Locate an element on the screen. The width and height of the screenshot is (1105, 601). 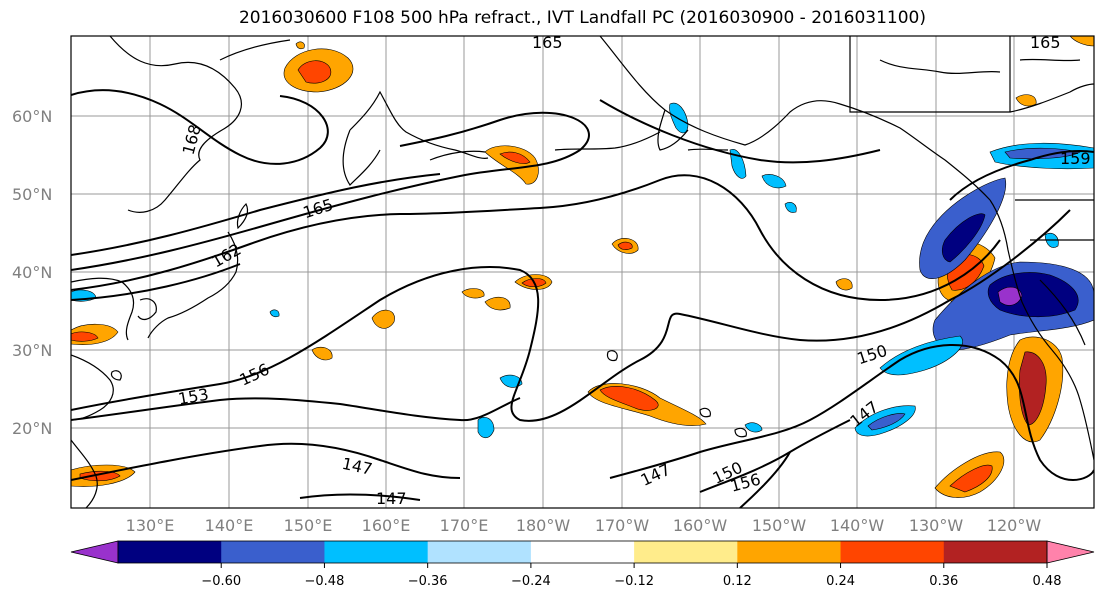
contour-label: 159 is located at coordinates (1075, 158).